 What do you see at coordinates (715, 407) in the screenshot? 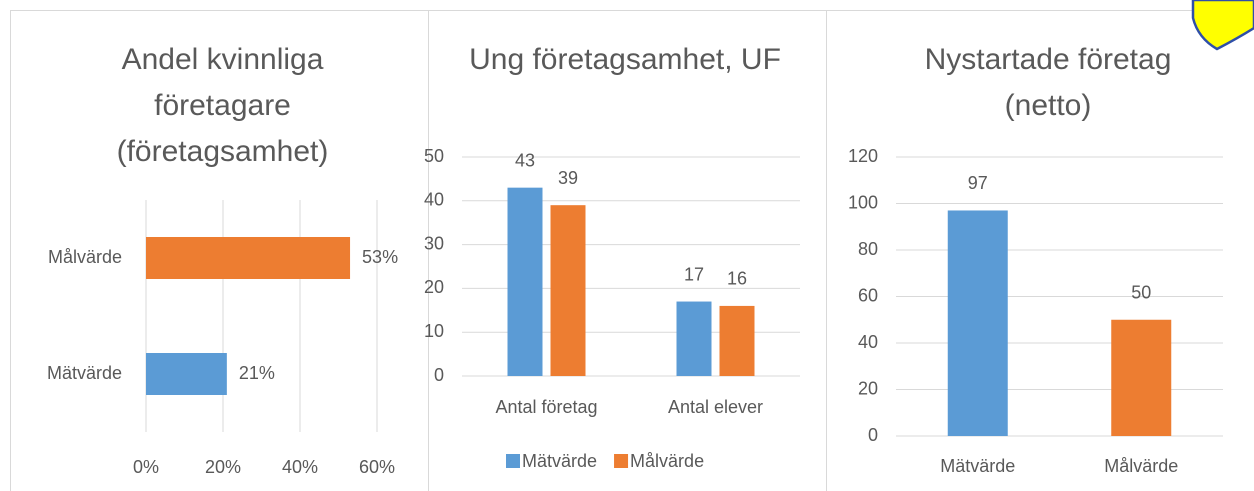
I see `x-tick-label: Antal elever` at bounding box center [715, 407].